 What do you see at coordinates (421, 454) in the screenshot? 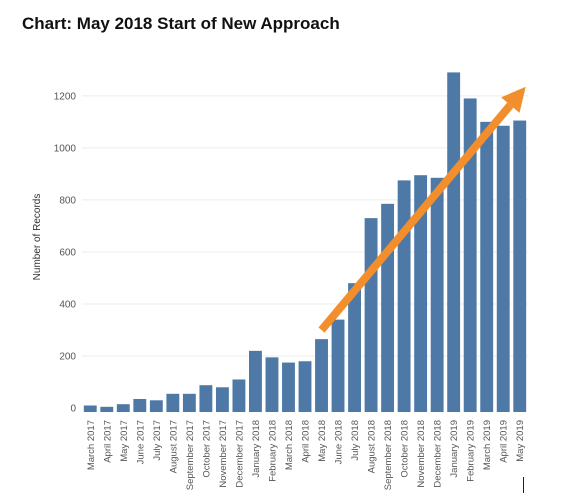
I see `x-tick-label: November 2018` at bounding box center [421, 454].